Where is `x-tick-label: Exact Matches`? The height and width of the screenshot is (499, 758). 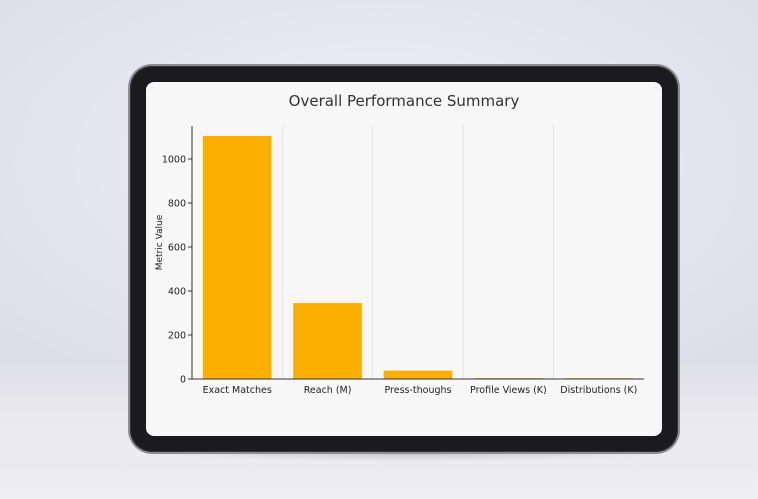
x-tick-label: Exact Matches is located at coordinates (237, 390).